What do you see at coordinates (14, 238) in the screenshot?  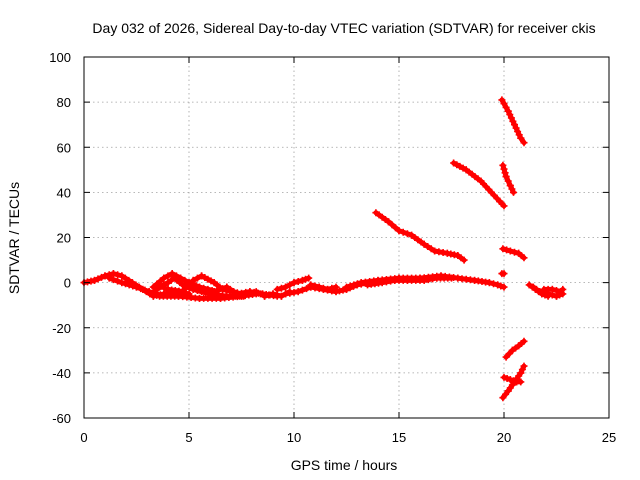 I see `y-axis-label: SDTVAR / TECUs` at bounding box center [14, 238].